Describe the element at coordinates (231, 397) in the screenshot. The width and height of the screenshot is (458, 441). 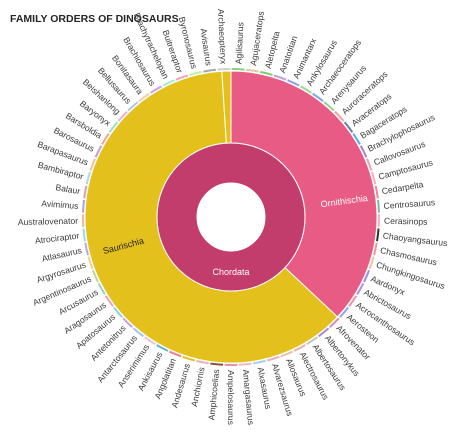
I see `leaf-label: Ampelosaurus` at that location.